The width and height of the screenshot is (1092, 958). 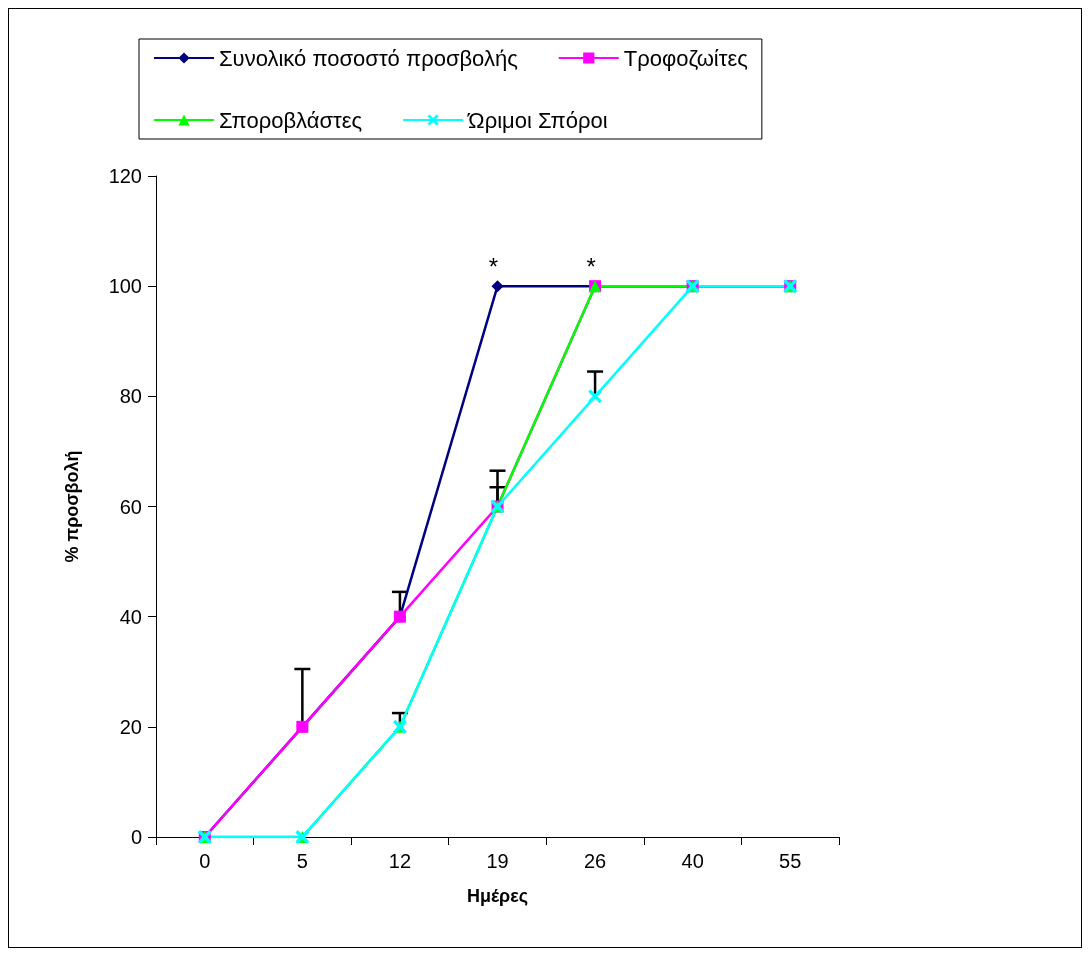 What do you see at coordinates (130, 616) in the screenshot?
I see `y-tick-label: 40` at bounding box center [130, 616].